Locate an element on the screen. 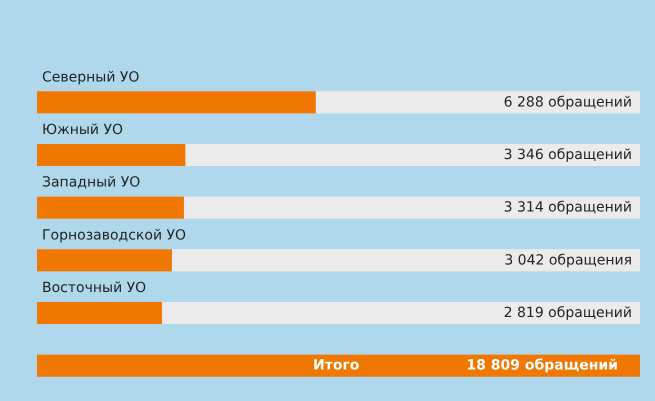 The width and height of the screenshot is (655, 401). data-label: 3 346 обращений is located at coordinates (568, 155).